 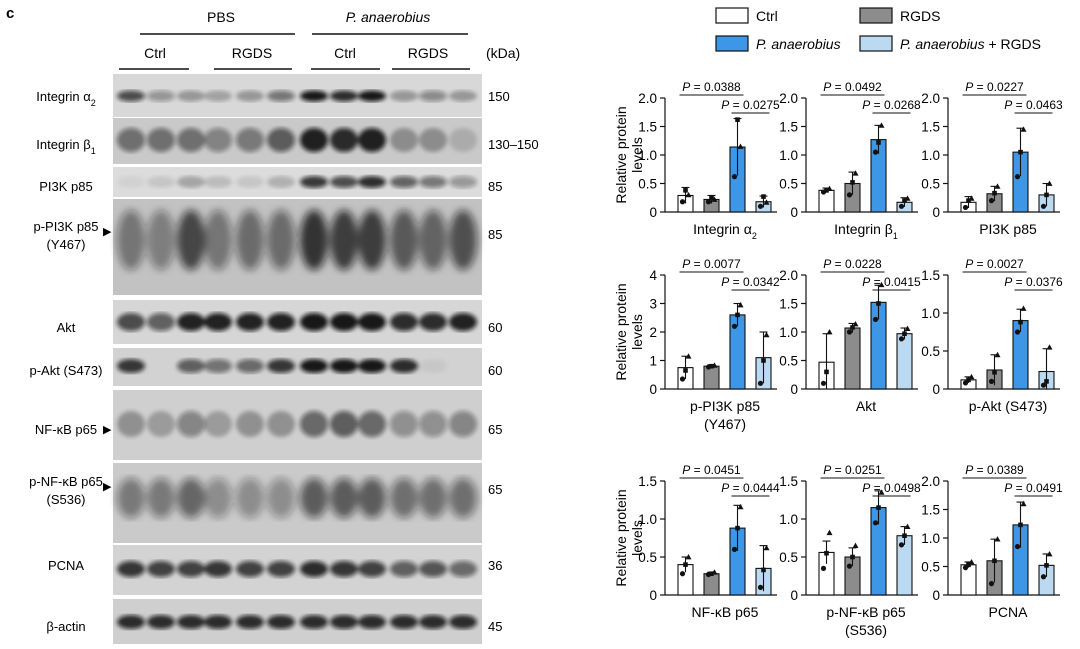 What do you see at coordinates (725, 231) in the screenshot?
I see `x-axis-label: Integrin α2` at bounding box center [725, 231].